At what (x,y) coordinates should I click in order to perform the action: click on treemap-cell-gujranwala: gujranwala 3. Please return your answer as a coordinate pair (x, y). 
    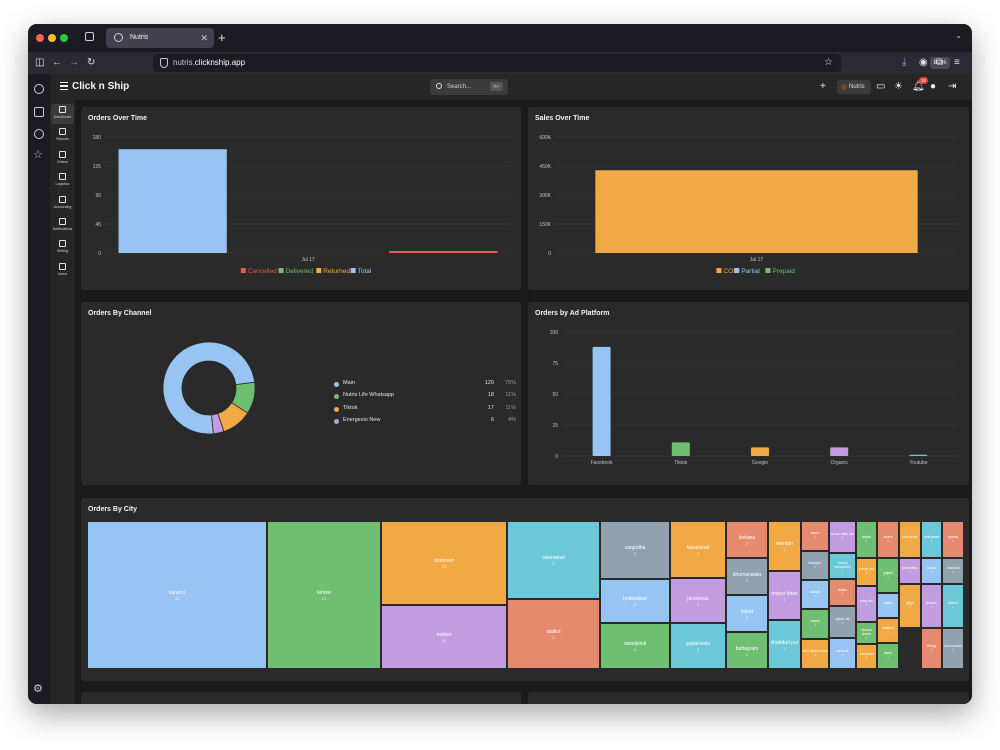
    Looking at the image, I should click on (698, 646).